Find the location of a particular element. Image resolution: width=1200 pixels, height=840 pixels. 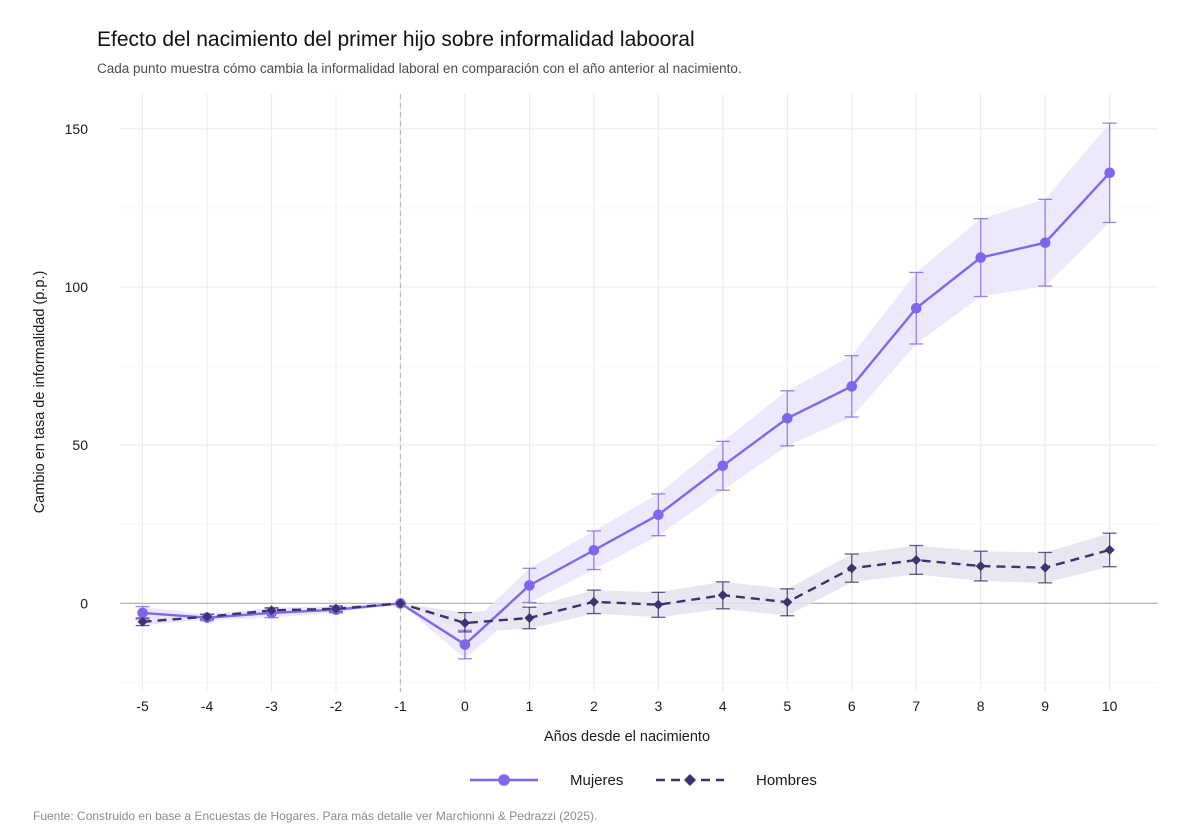

x-tick-label: 9 is located at coordinates (1045, 706).